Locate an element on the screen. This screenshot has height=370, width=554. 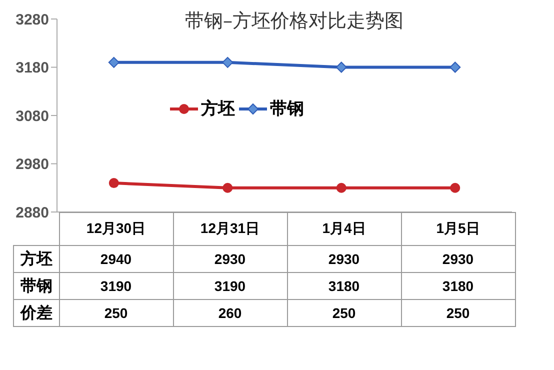
legend-label: 方坯 is located at coordinates (218, 109).